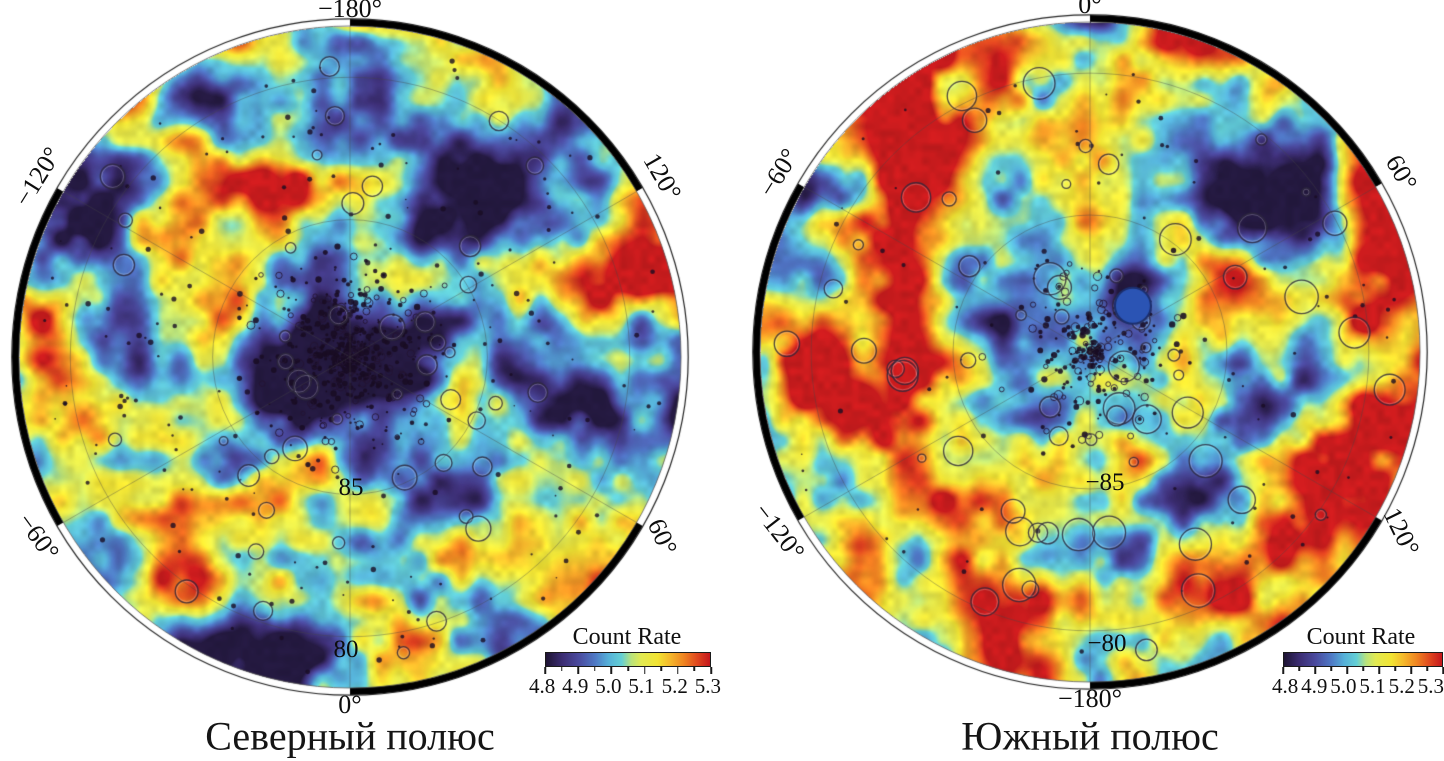 The width and height of the screenshot is (1444, 761). Describe the element at coordinates (351, 488) in the screenshot. I see `latitude-label: 85` at that location.